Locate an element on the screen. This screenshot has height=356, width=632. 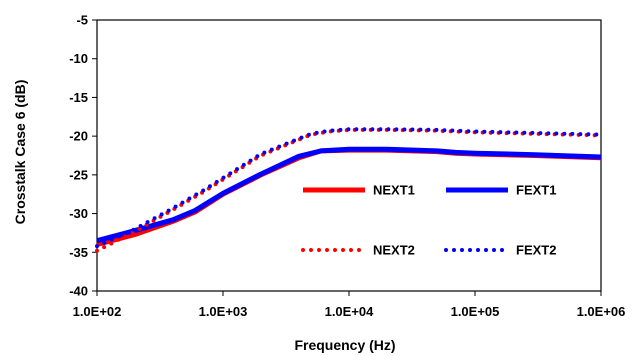
x-tick-label: 1.0E+04 is located at coordinates (350, 311).